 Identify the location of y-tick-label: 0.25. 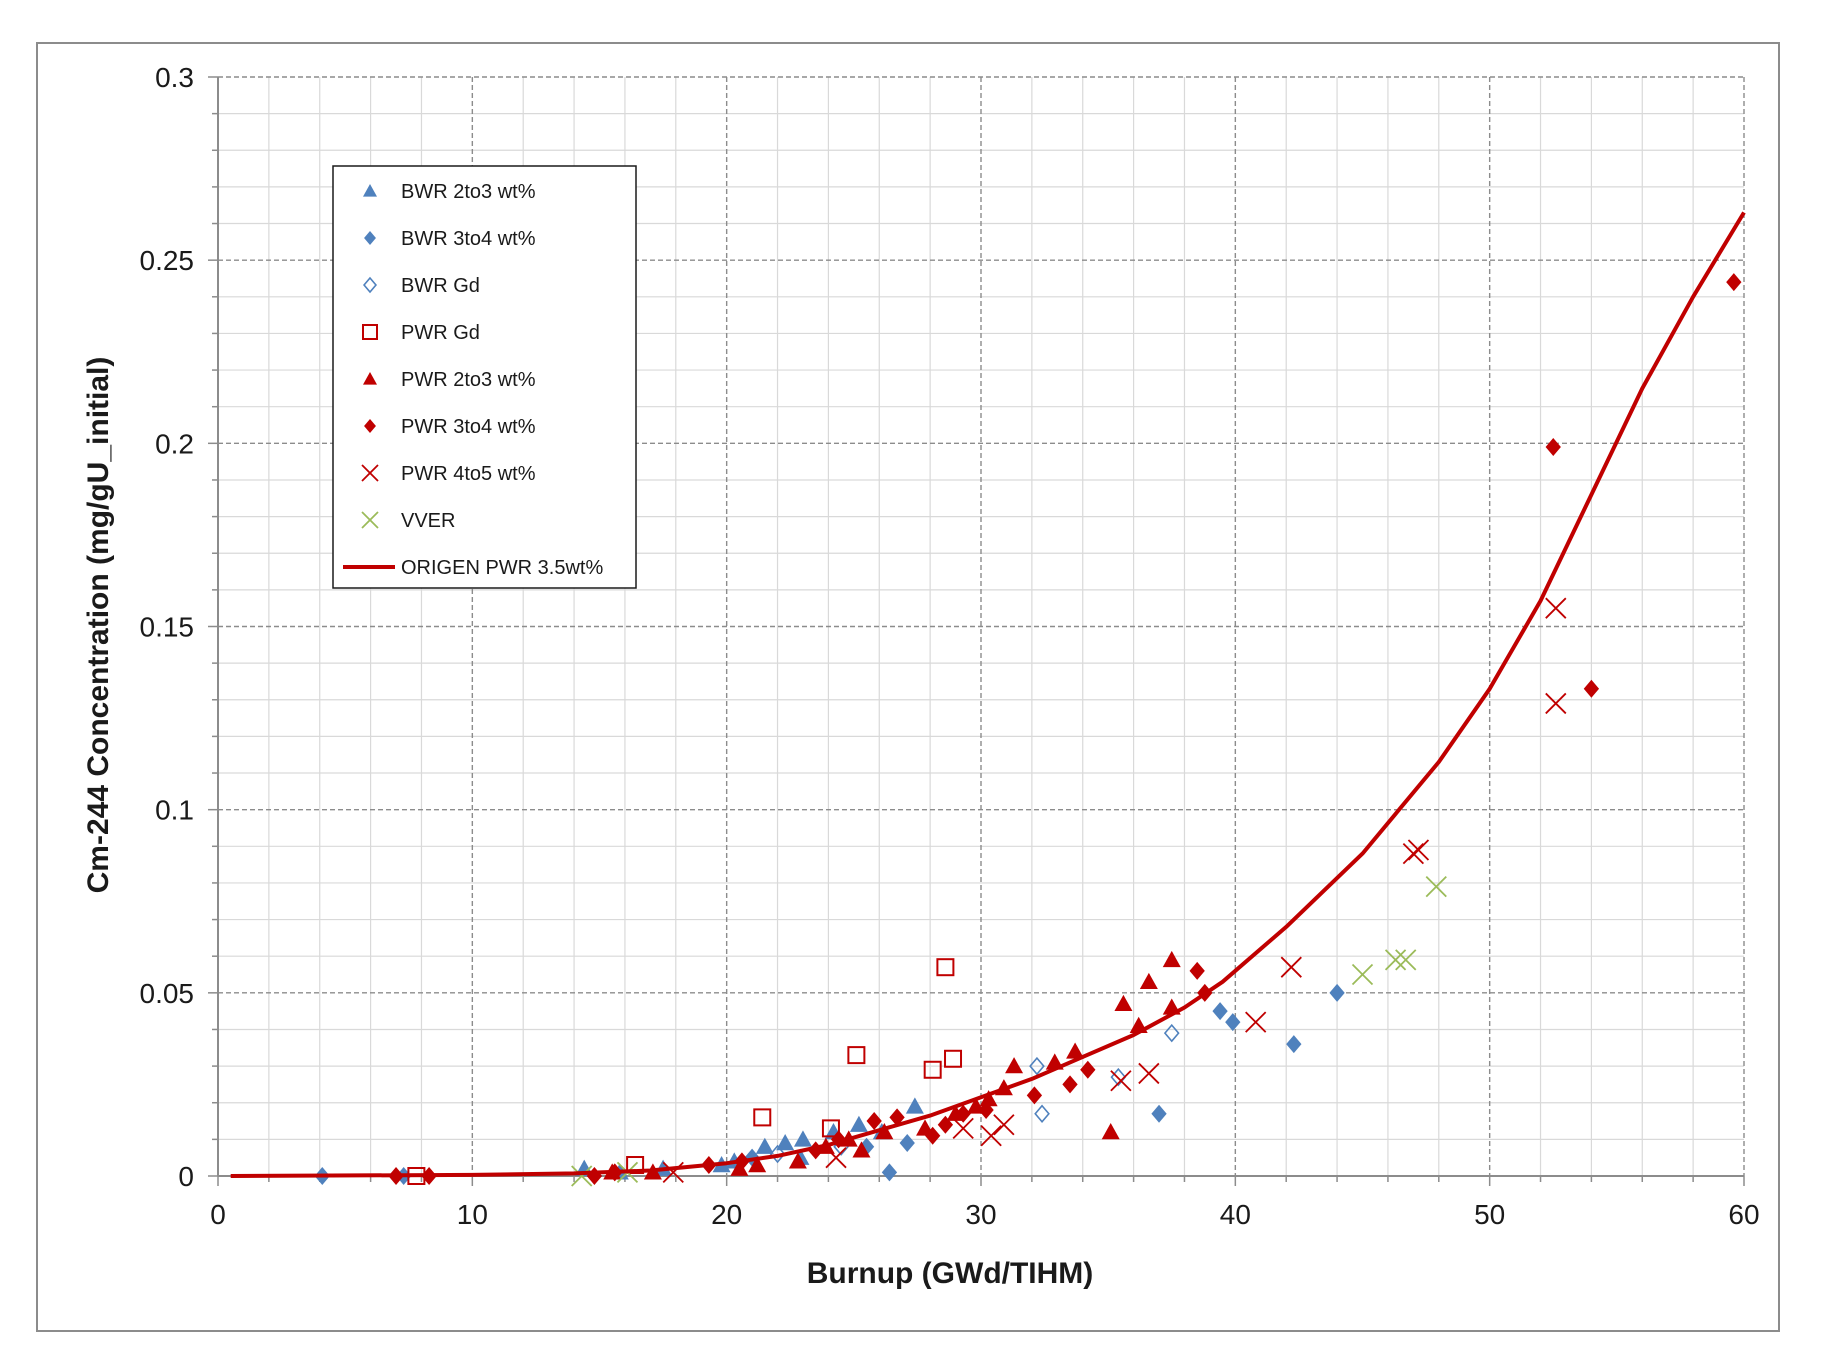
(167, 260).